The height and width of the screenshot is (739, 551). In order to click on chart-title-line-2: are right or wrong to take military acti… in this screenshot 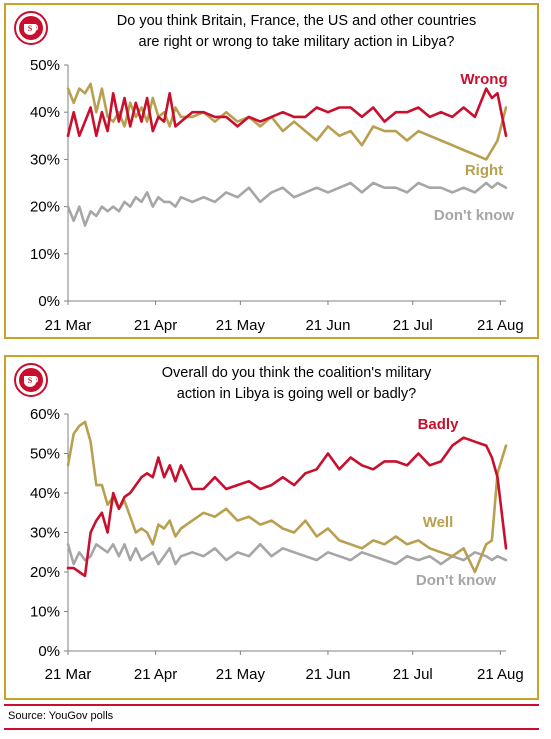, I will do `click(296, 42)`.